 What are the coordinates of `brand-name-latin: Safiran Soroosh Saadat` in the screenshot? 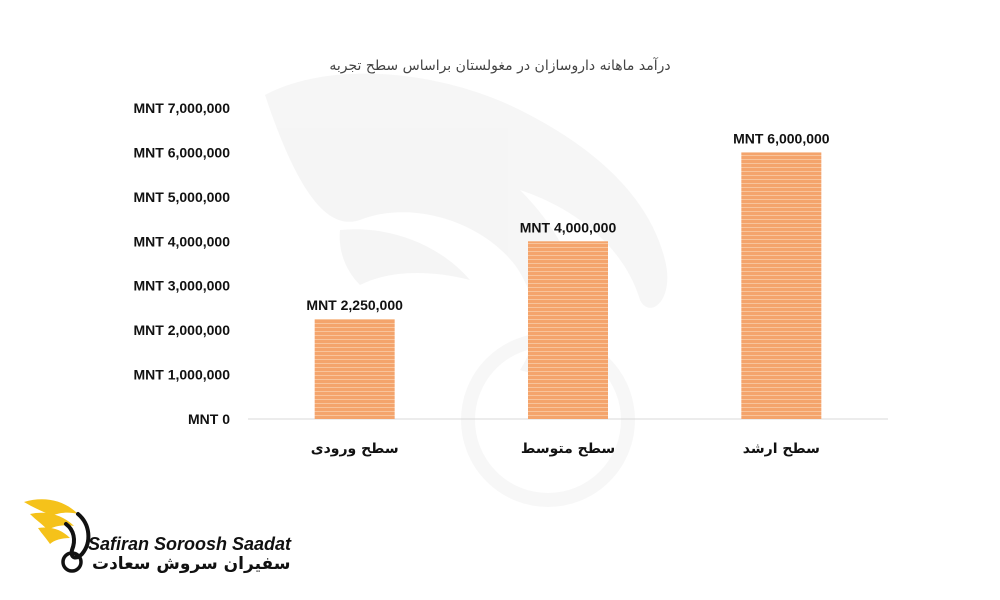 It's located at (190, 544).